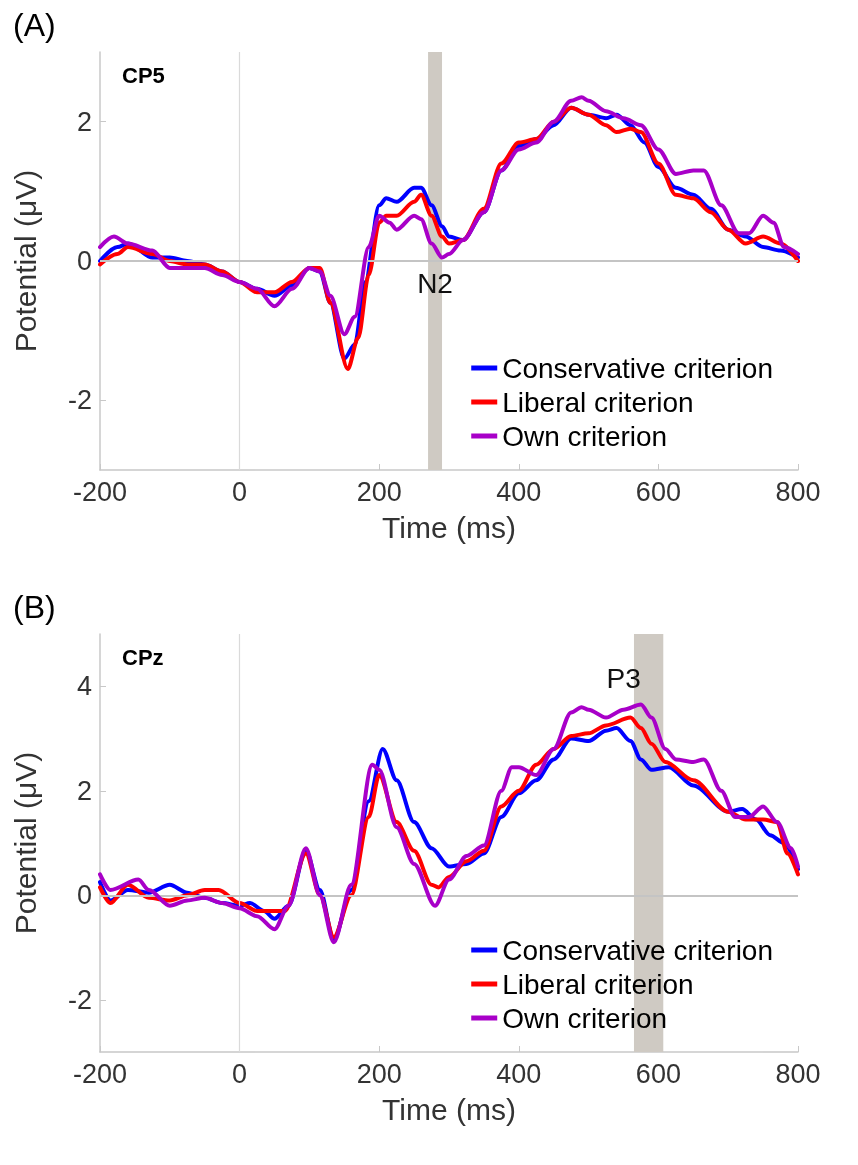 This screenshot has width=858, height=1165. I want to click on annotation: CPz, so click(143, 657).